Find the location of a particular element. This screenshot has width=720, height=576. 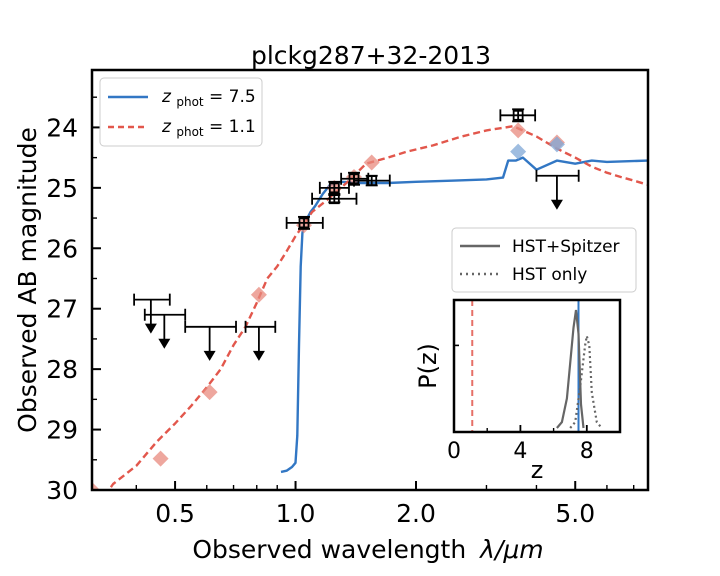

x-tick-label: 0.5 is located at coordinates (175, 513).